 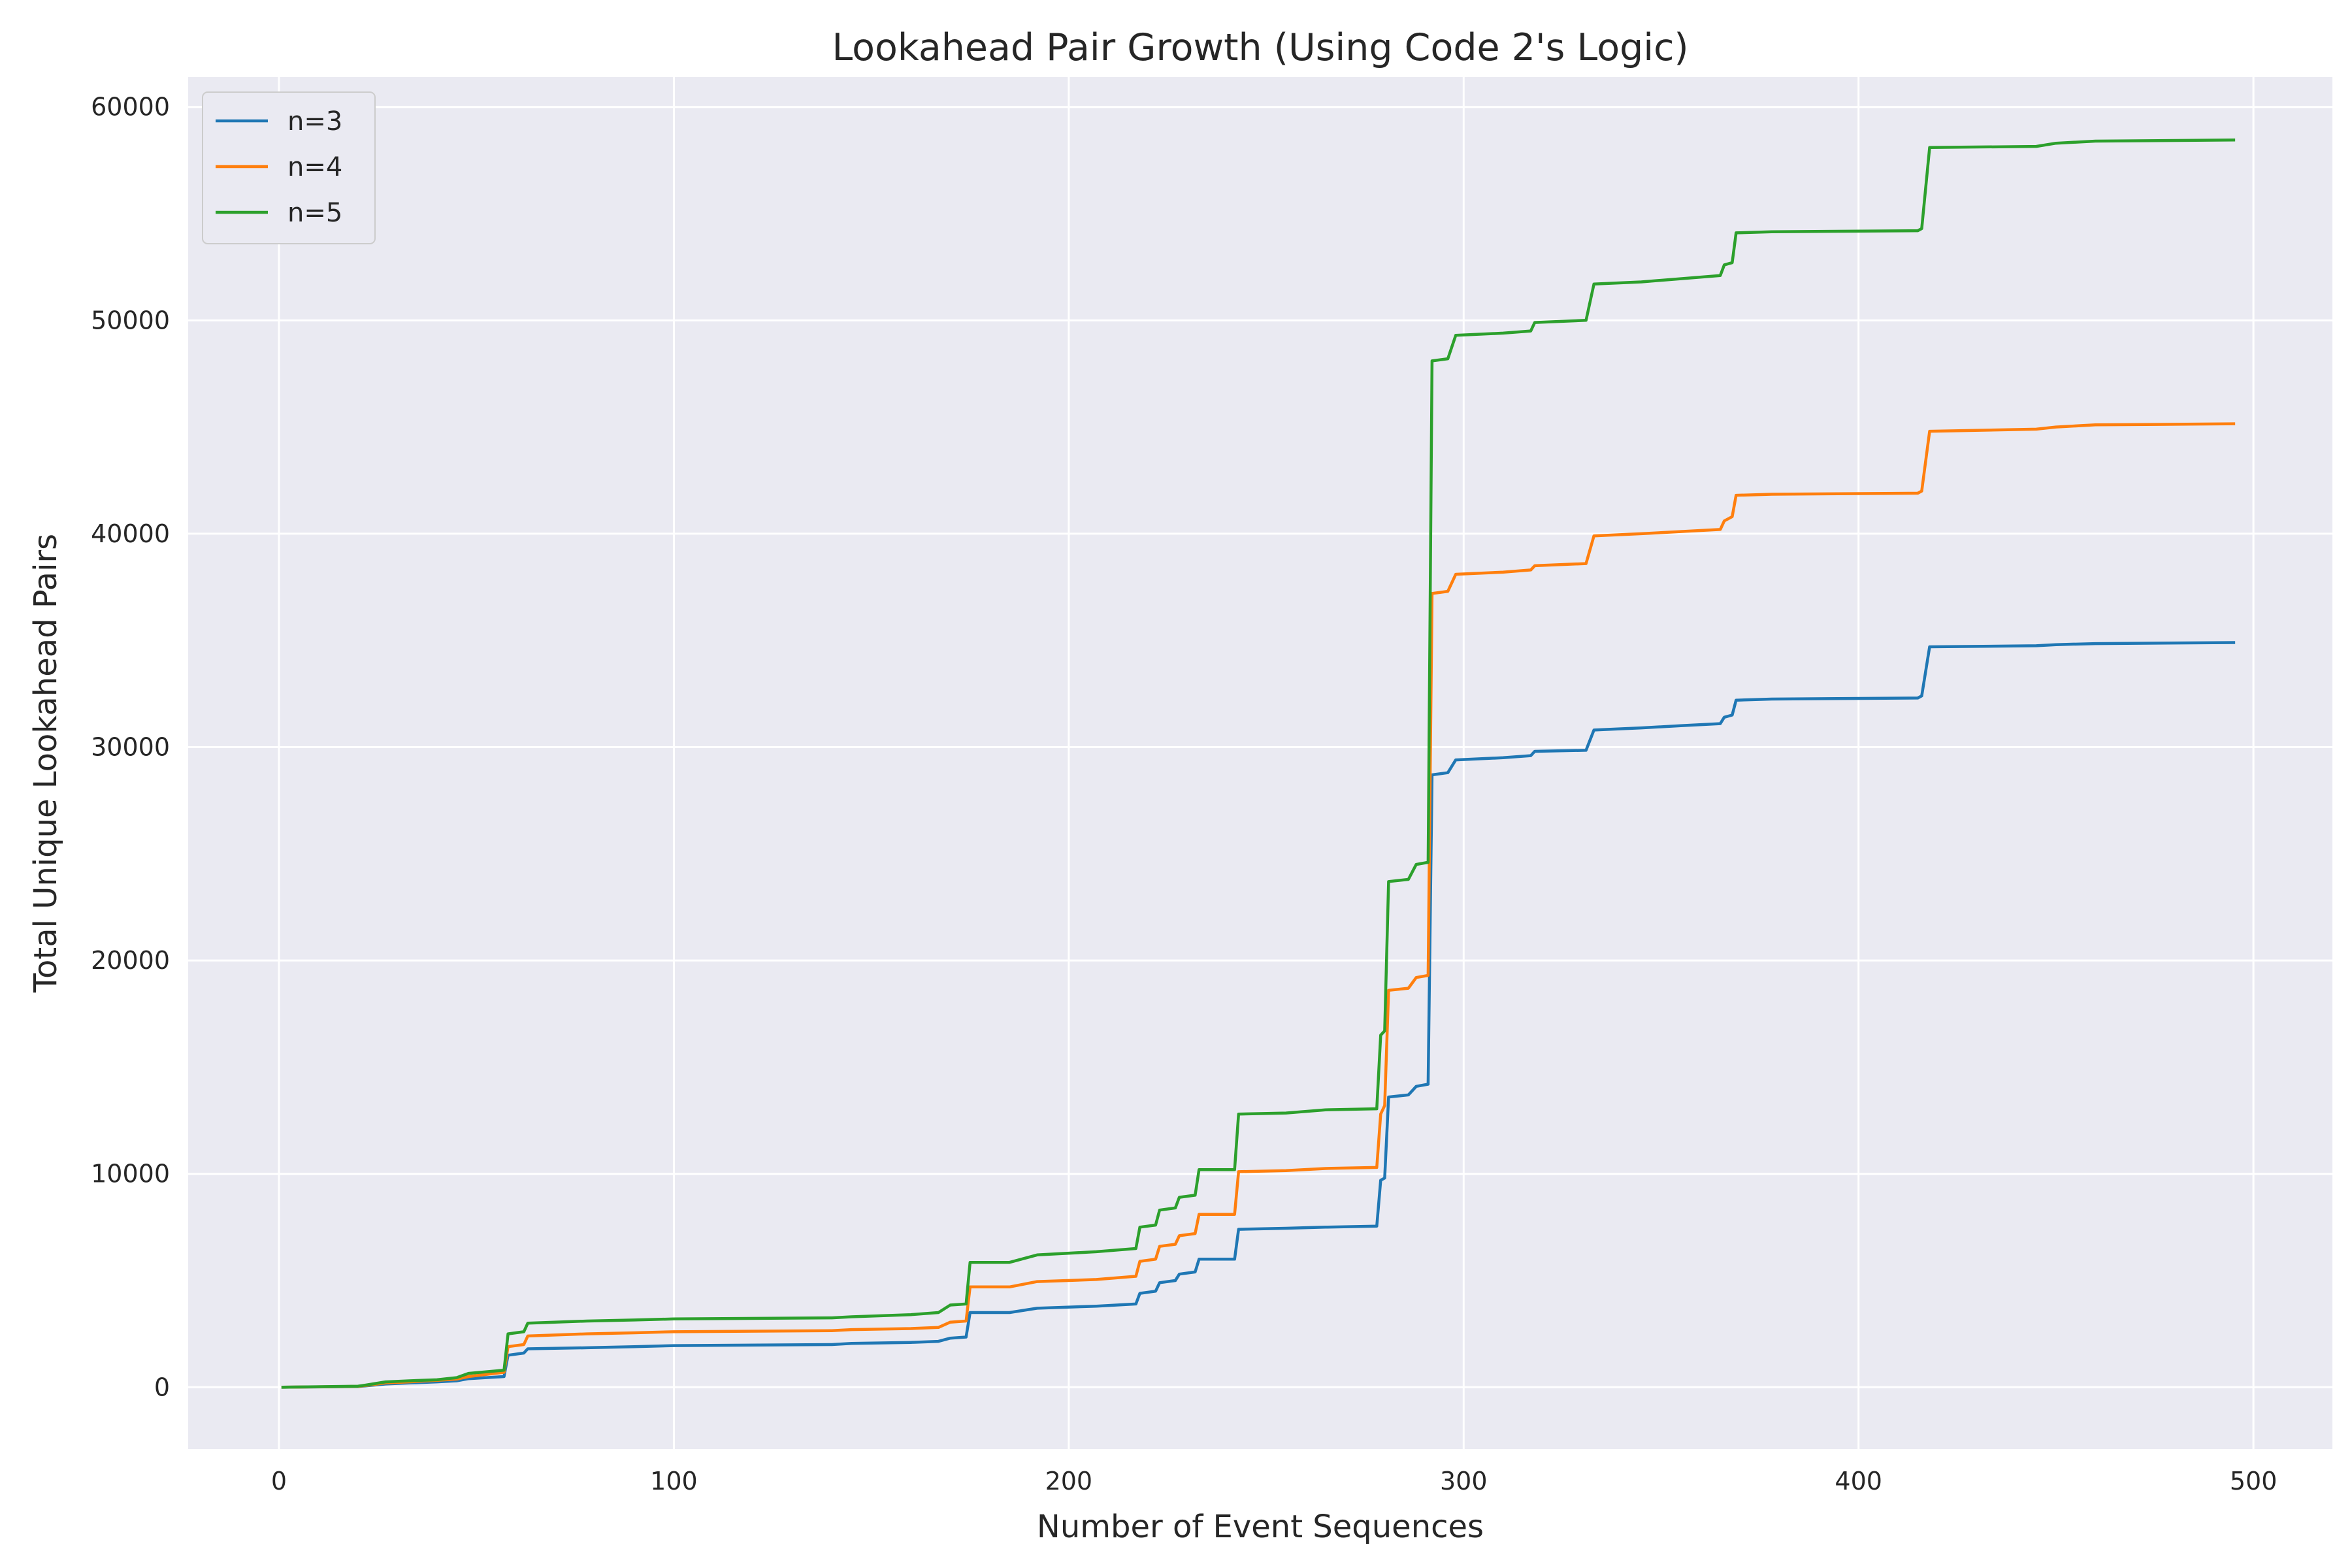 What do you see at coordinates (1858, 1481) in the screenshot?
I see `x-tick-label: 400` at bounding box center [1858, 1481].